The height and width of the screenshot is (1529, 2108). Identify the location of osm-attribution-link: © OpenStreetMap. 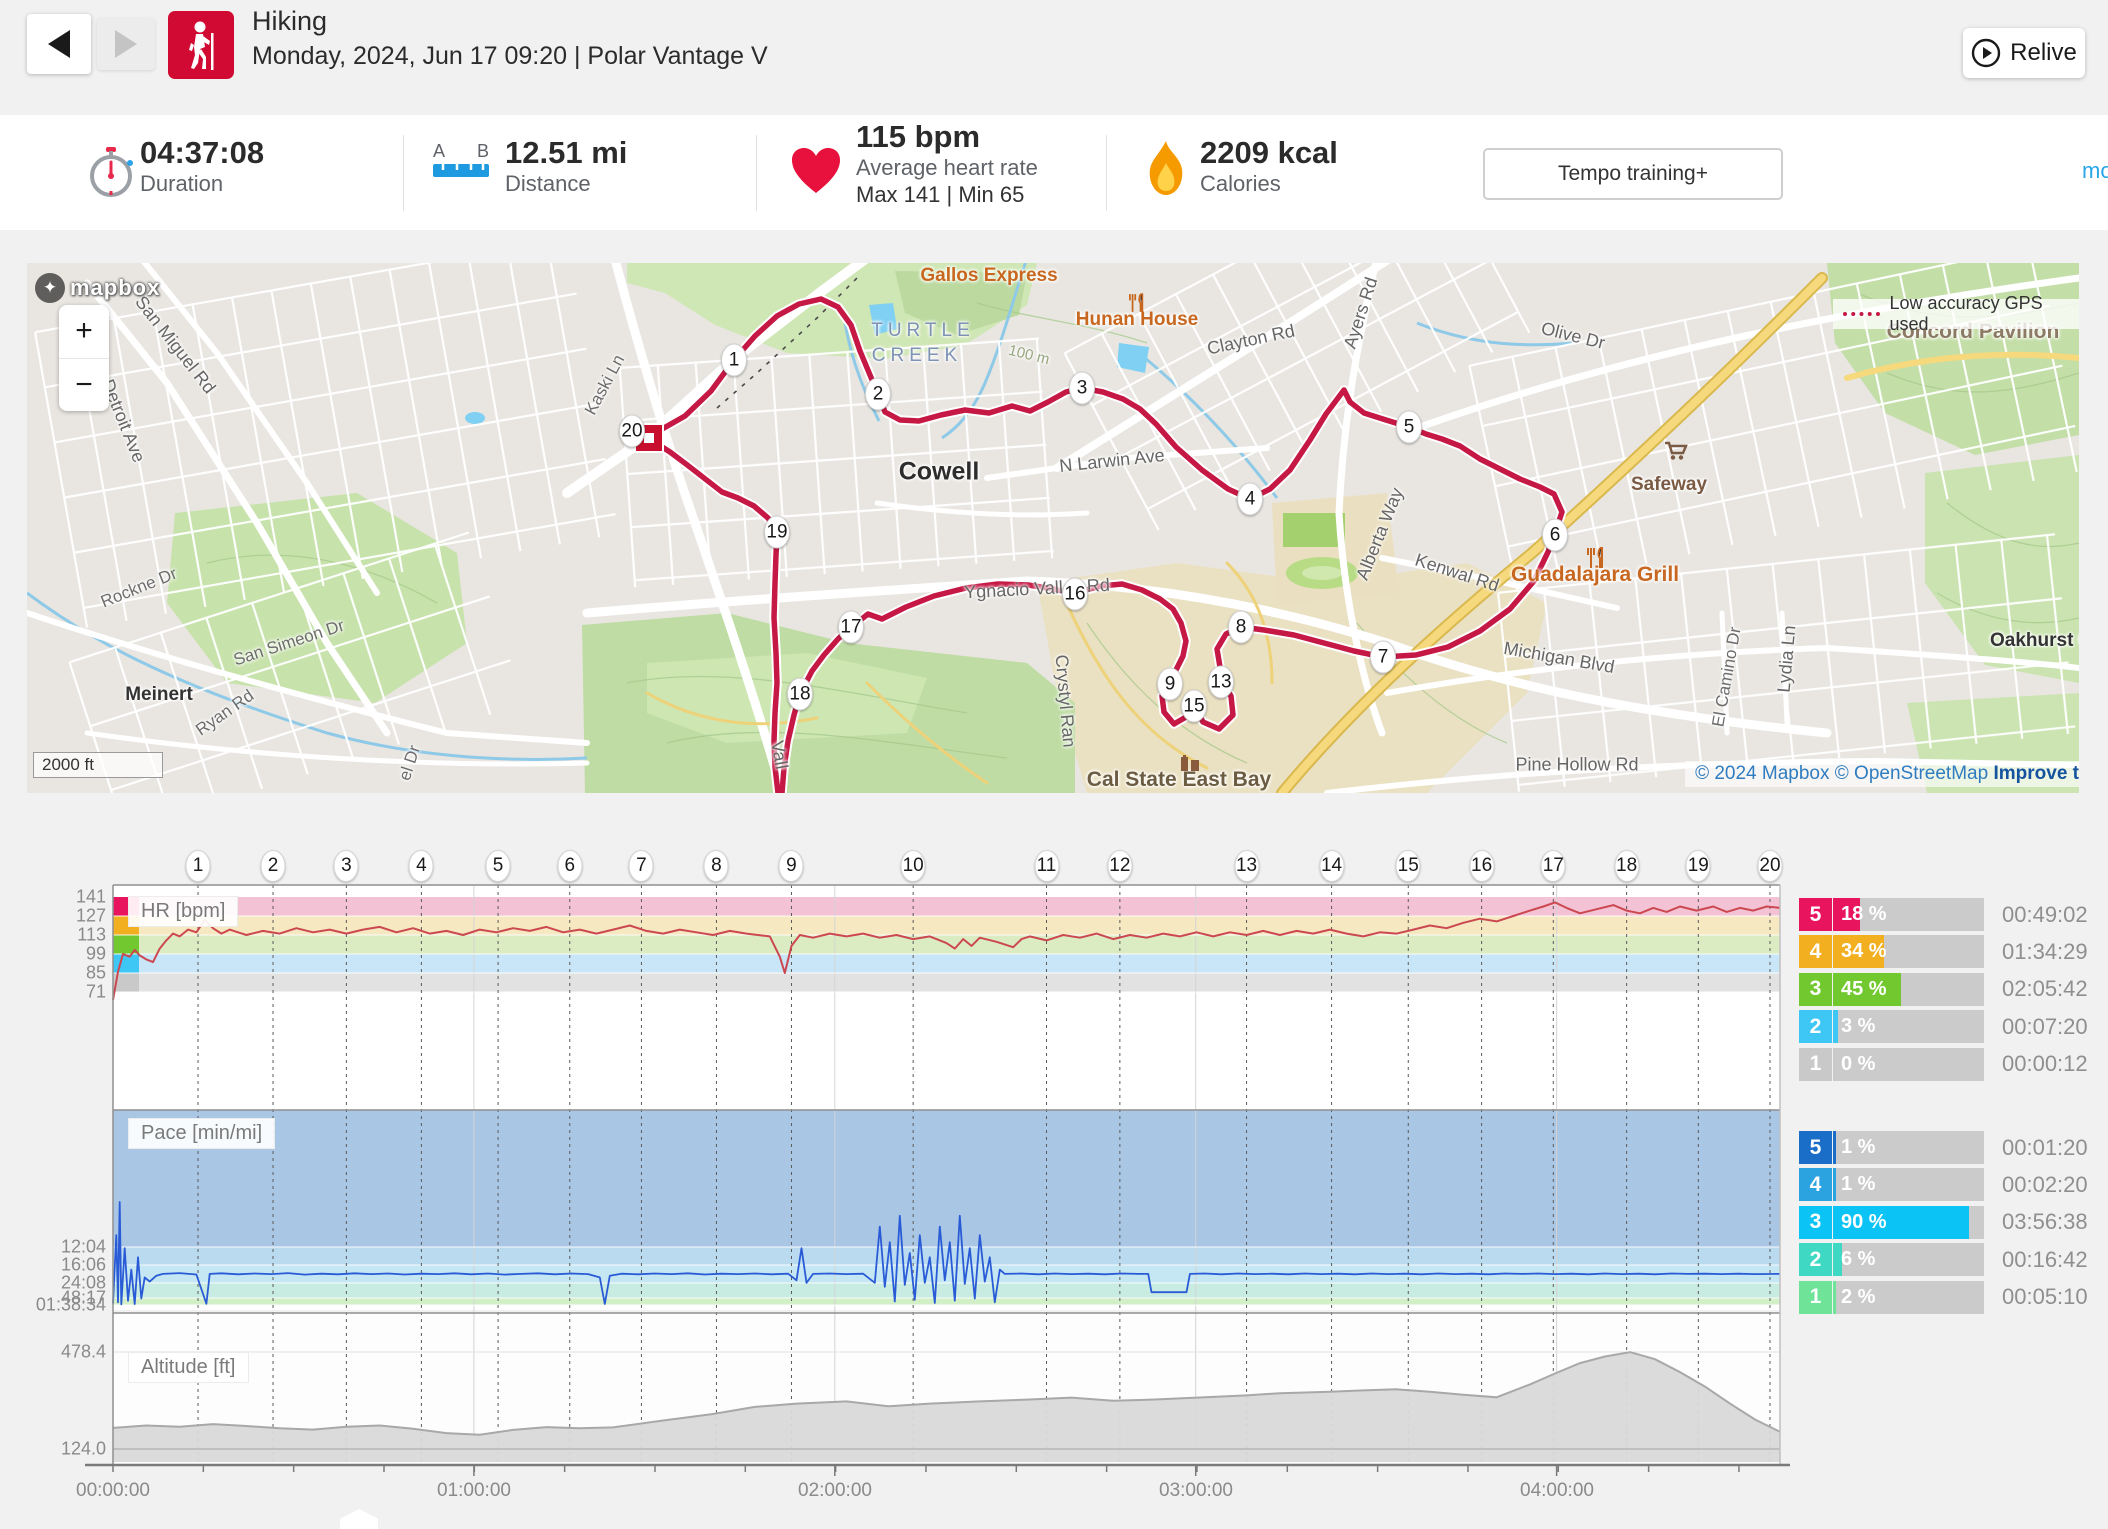
(1911, 773).